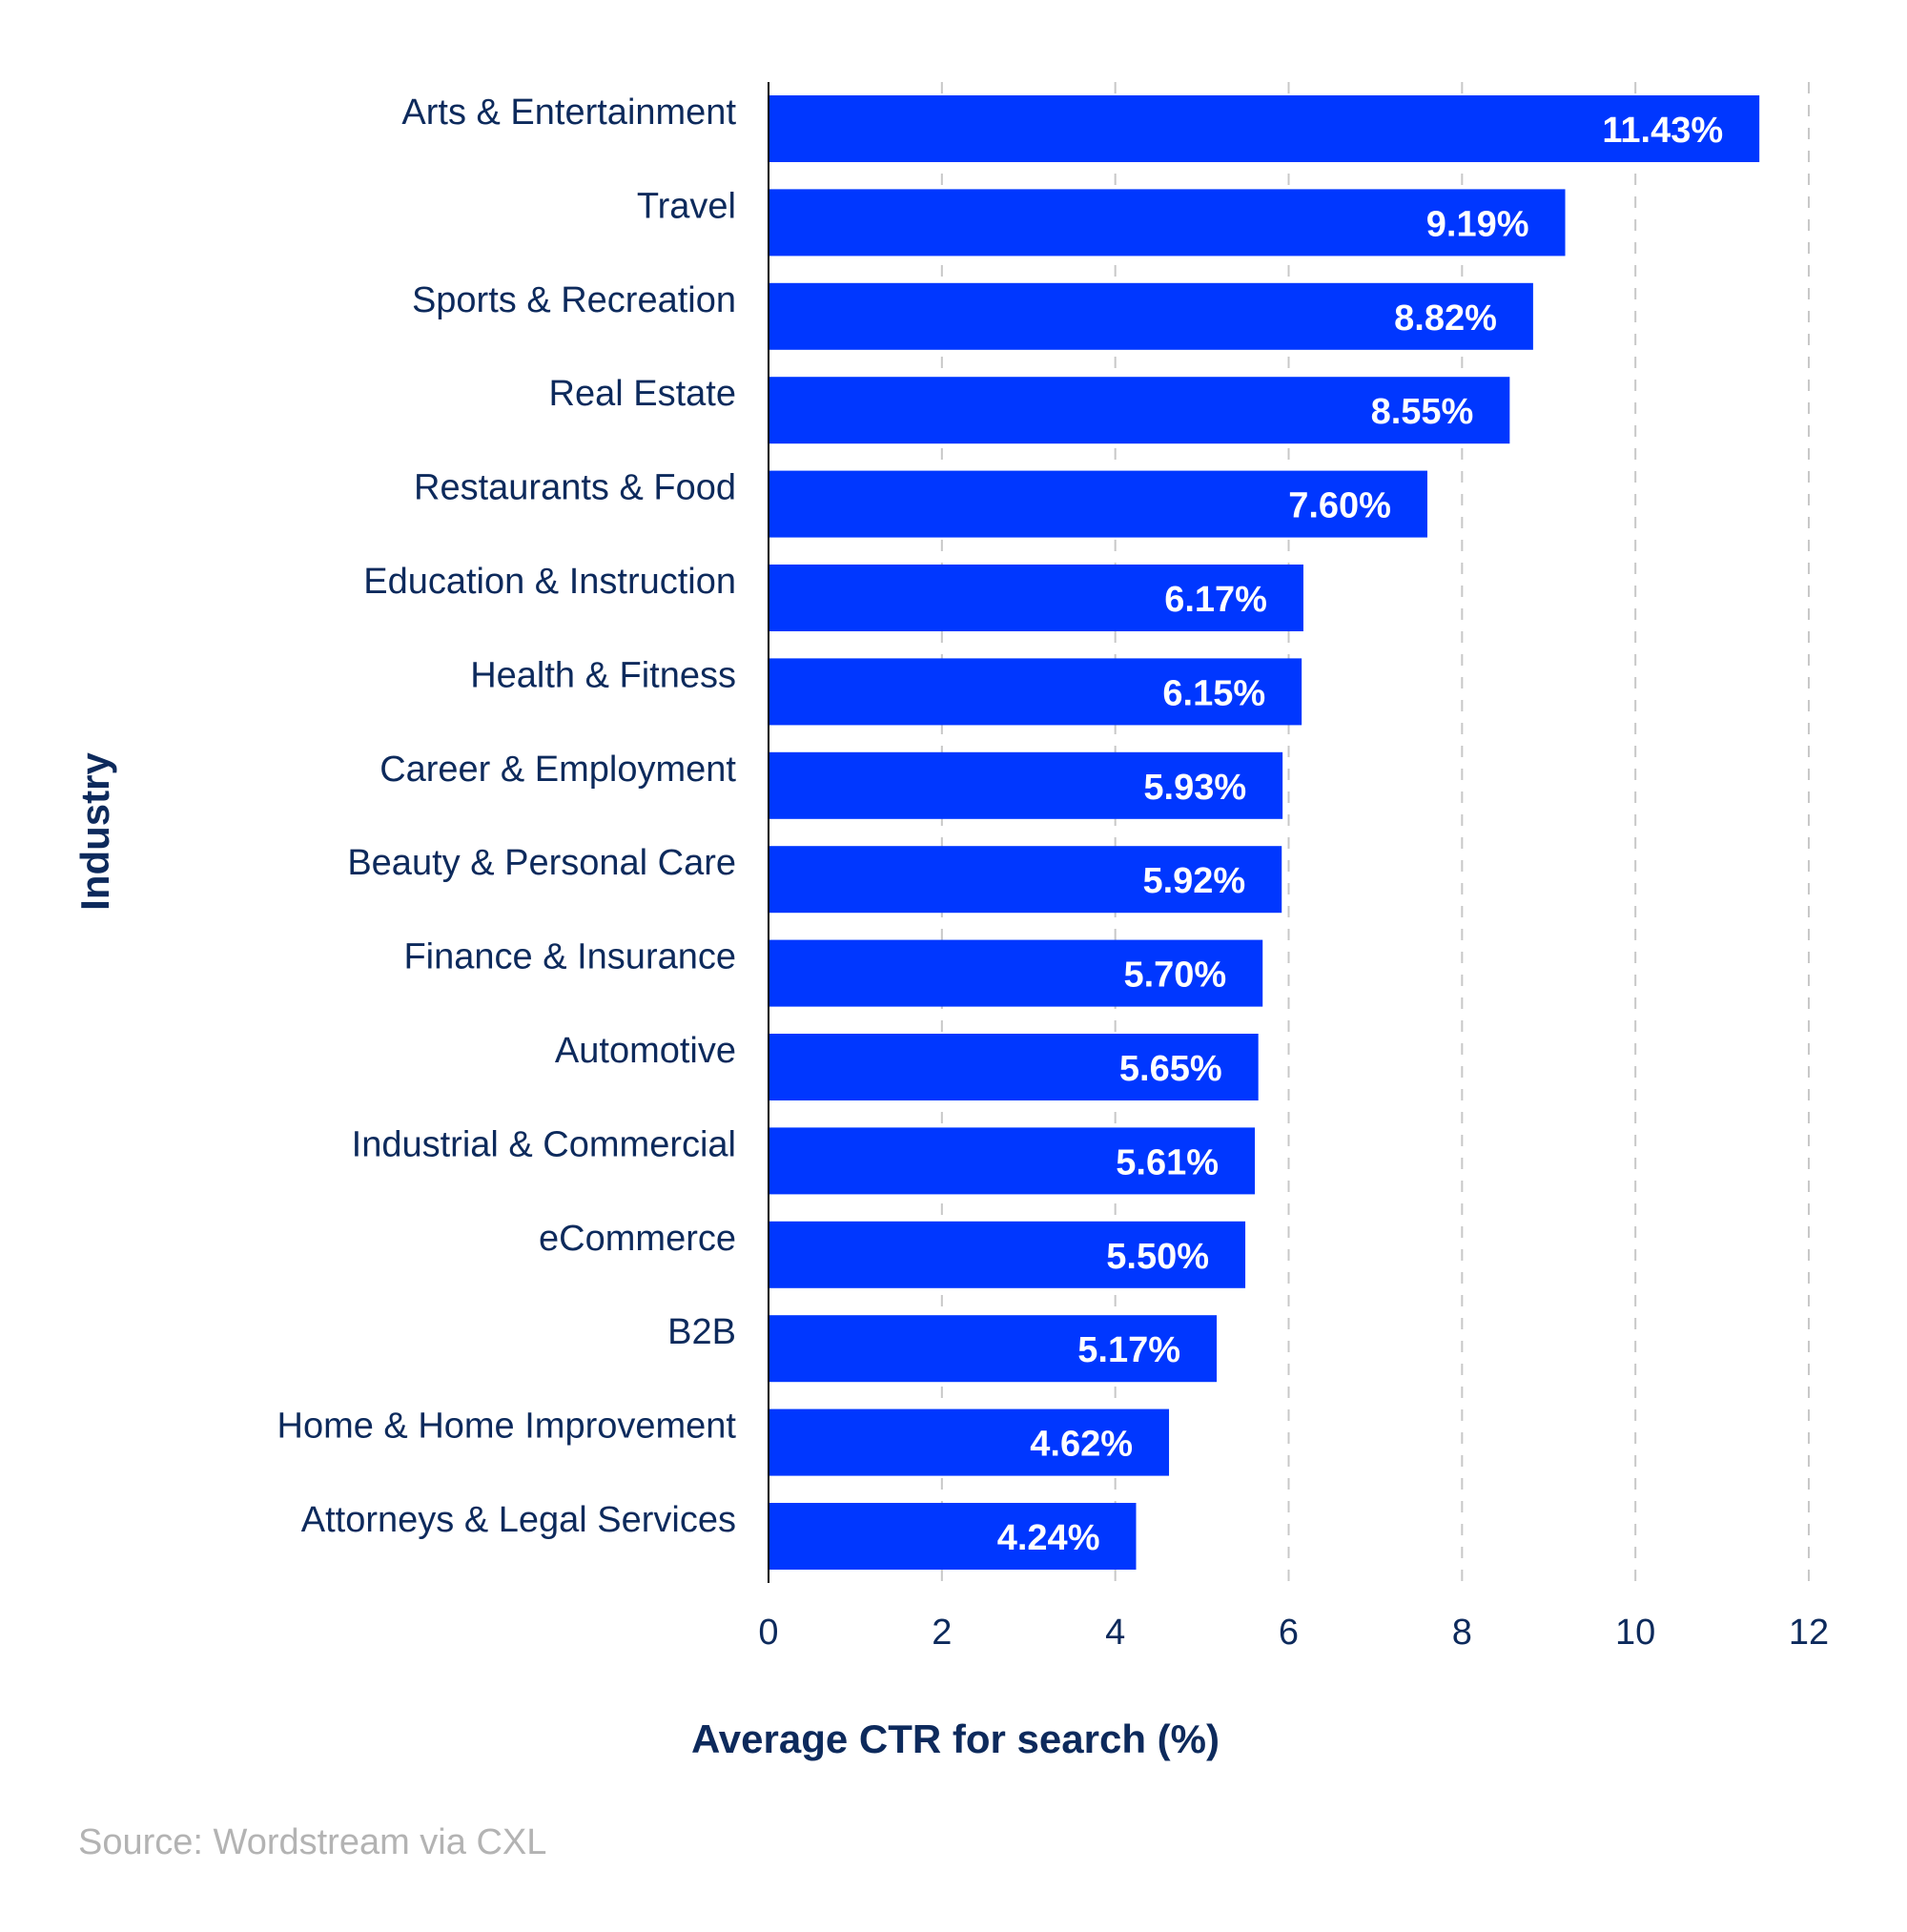 The image size is (1907, 1932). I want to click on category-label: Career & Employment, so click(557, 770).